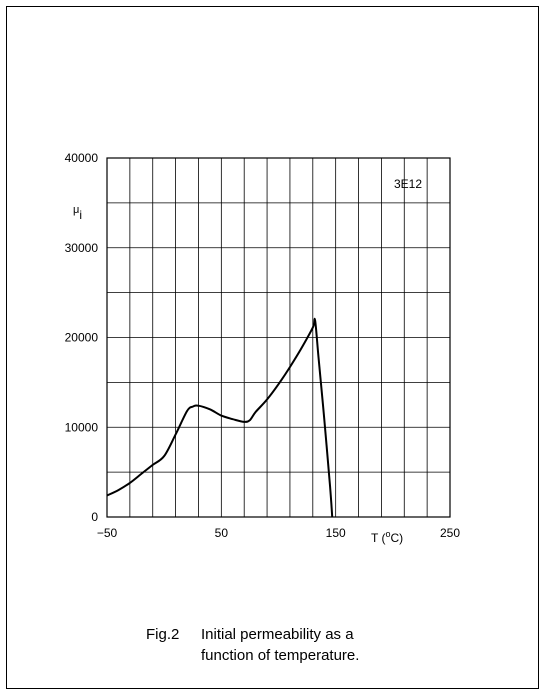  I want to click on x-tick-label: 50, so click(222, 533).